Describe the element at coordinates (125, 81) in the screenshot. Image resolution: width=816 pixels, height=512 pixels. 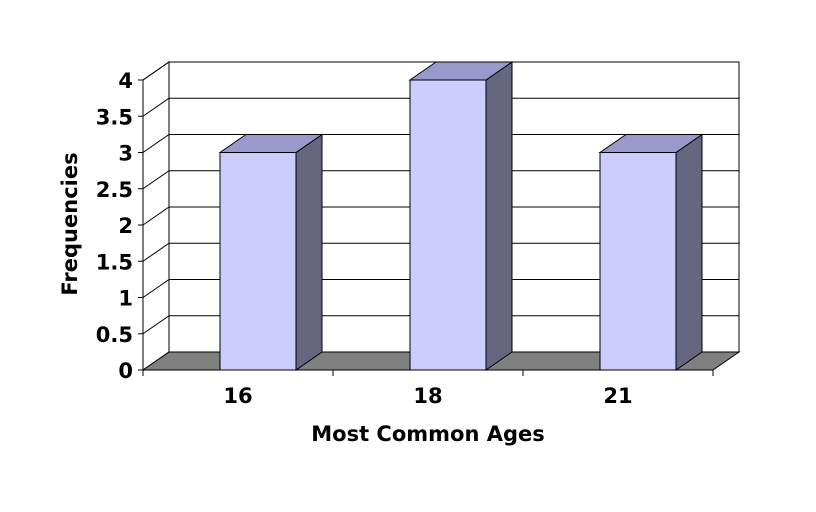
I see `y-tick-label: 4` at that location.